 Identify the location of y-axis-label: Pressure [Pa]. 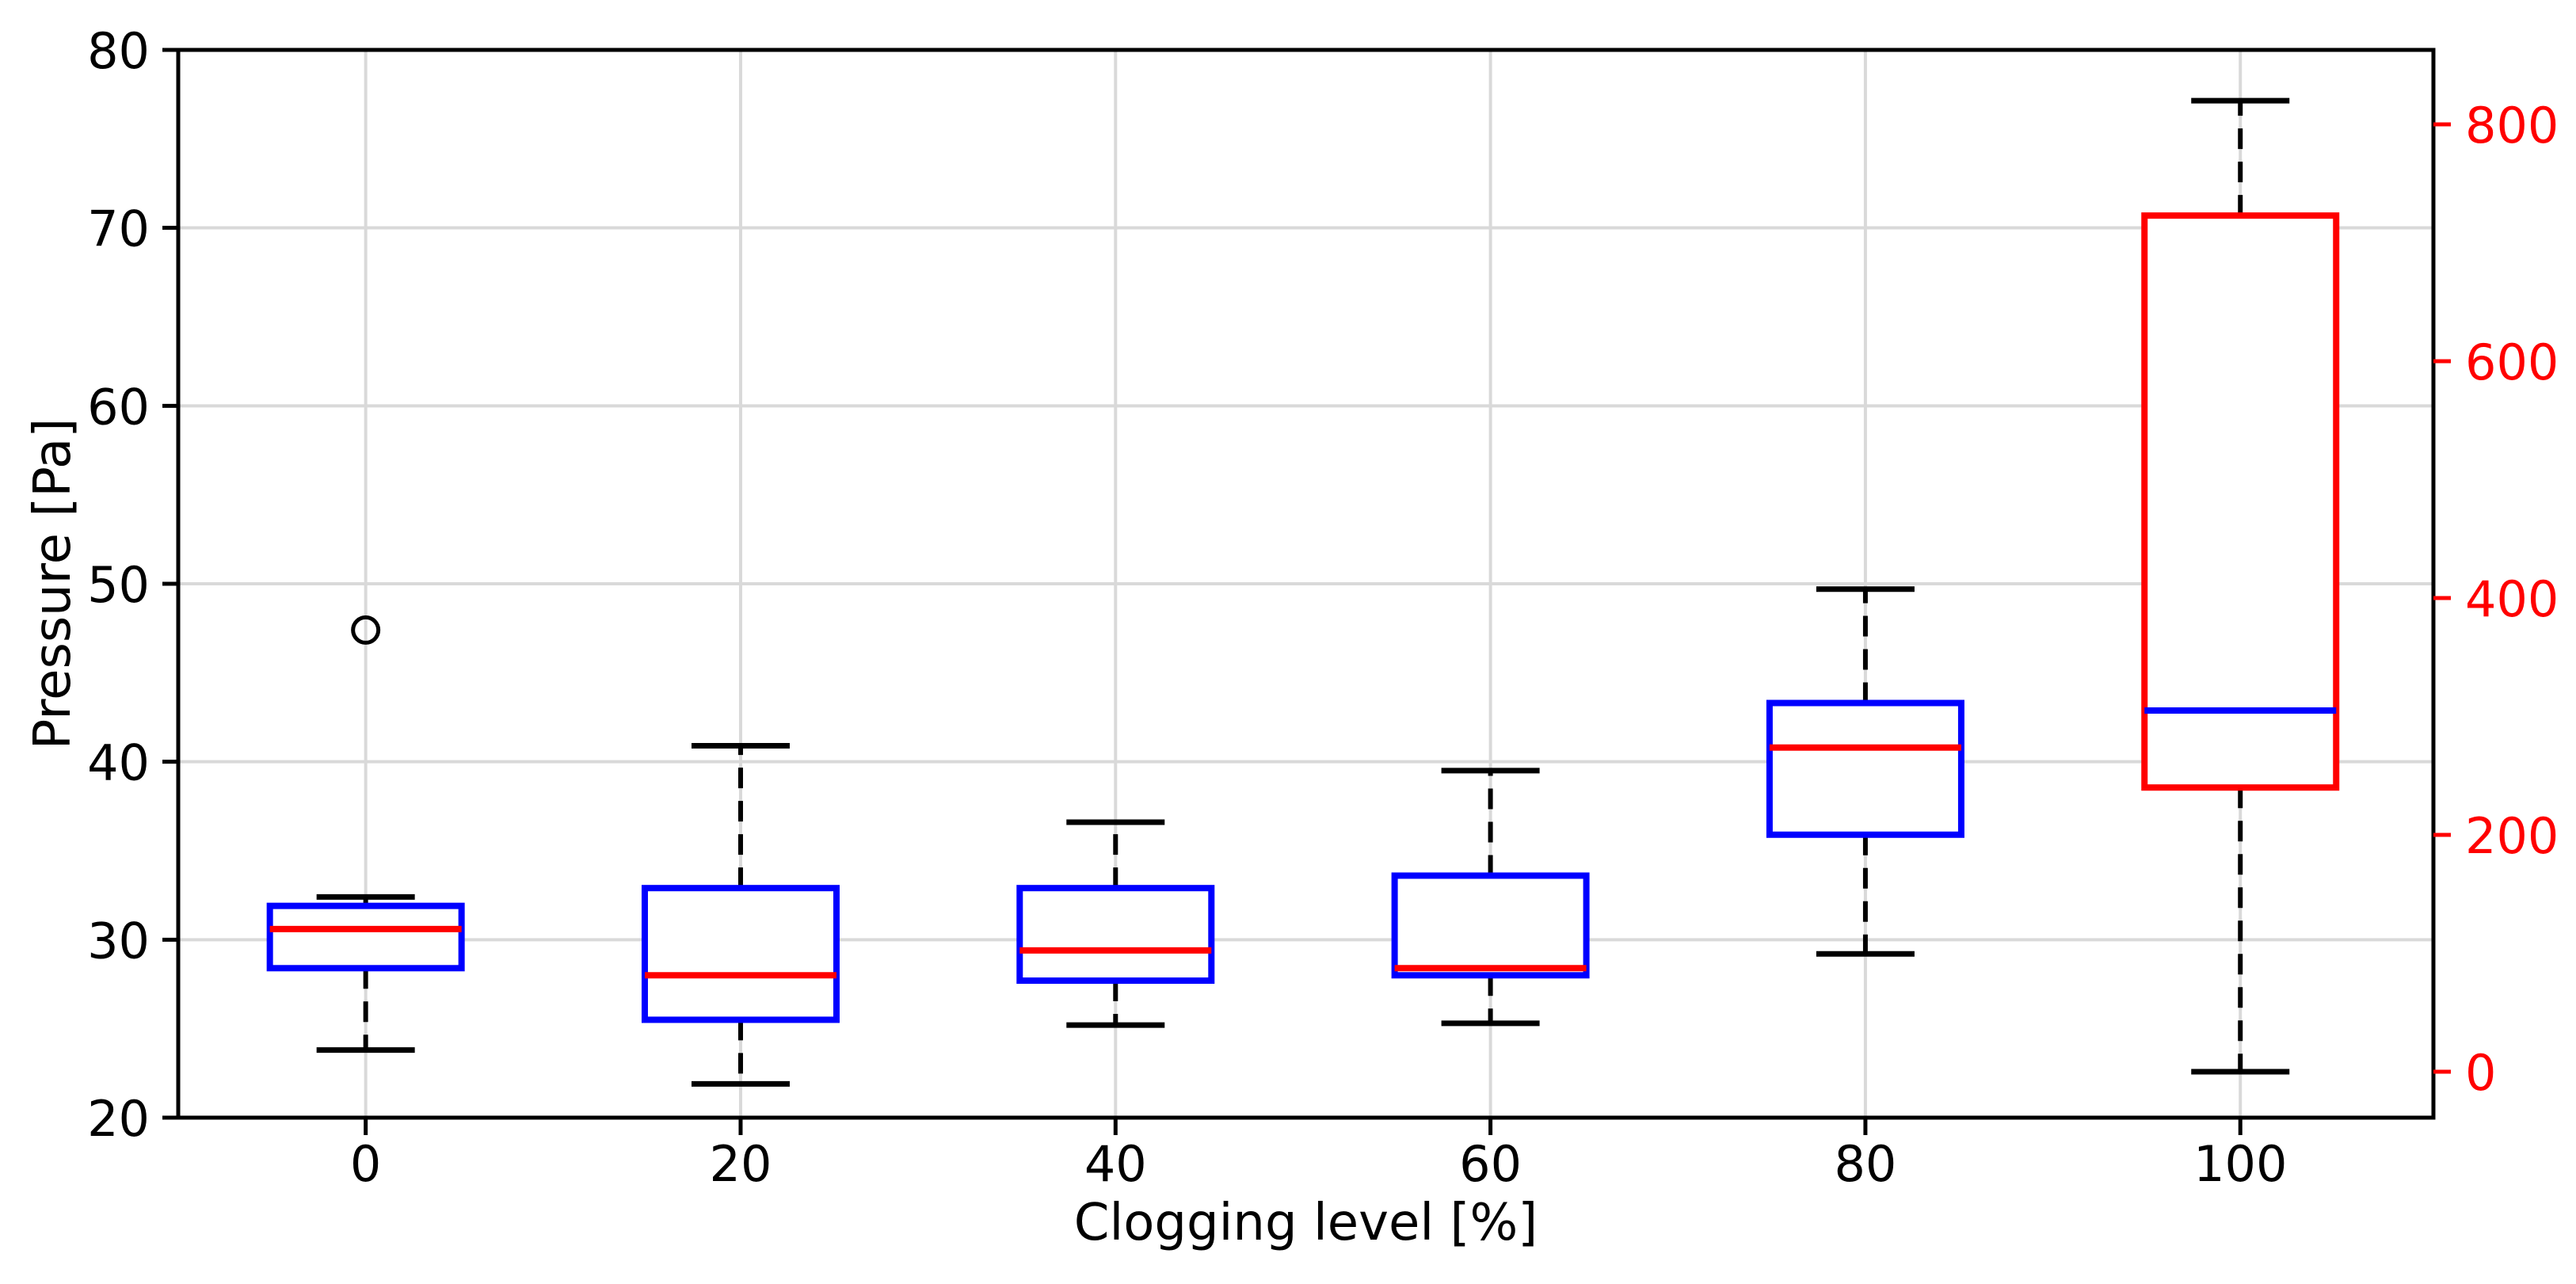
(53, 584).